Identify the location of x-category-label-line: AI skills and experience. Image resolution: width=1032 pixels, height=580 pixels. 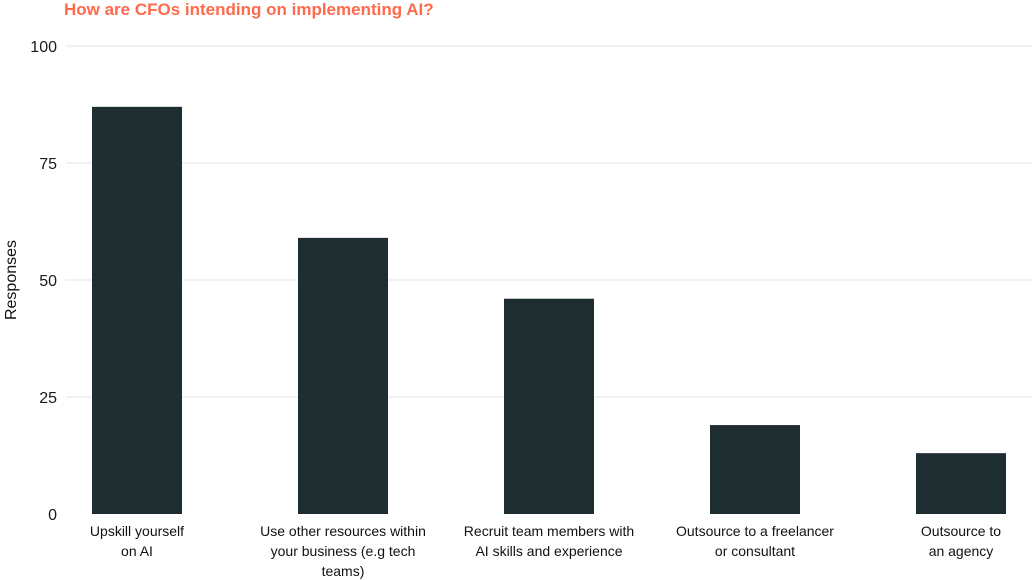
(548, 551).